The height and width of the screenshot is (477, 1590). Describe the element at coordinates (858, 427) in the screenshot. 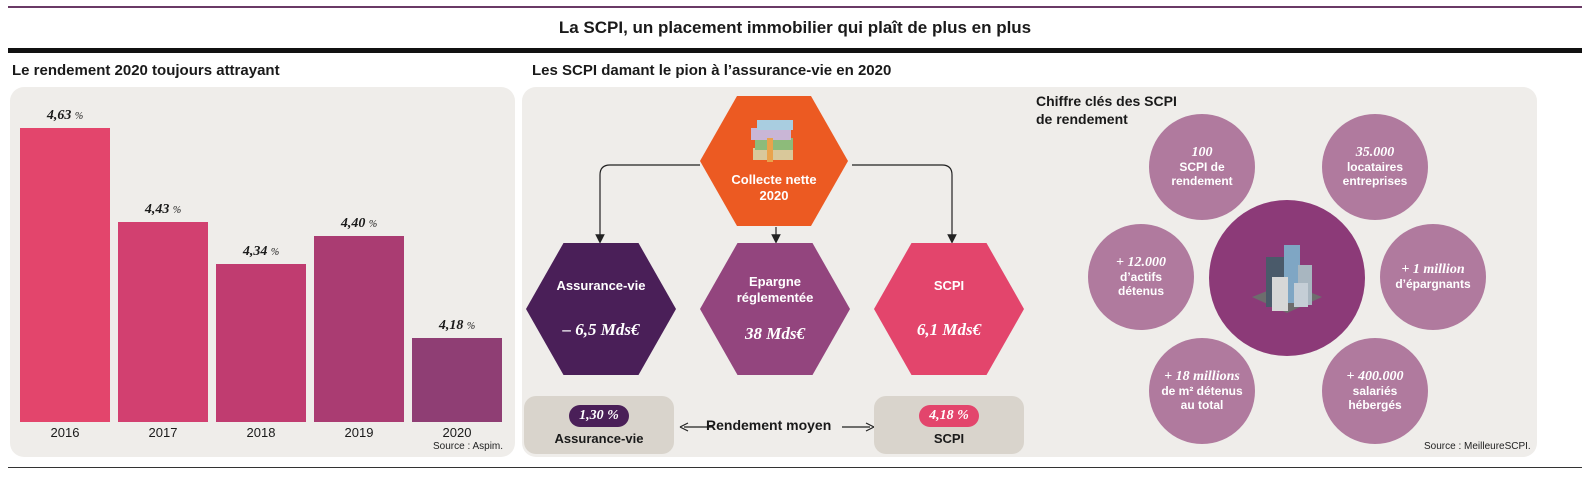

I see `arrow-right-rendement` at that location.